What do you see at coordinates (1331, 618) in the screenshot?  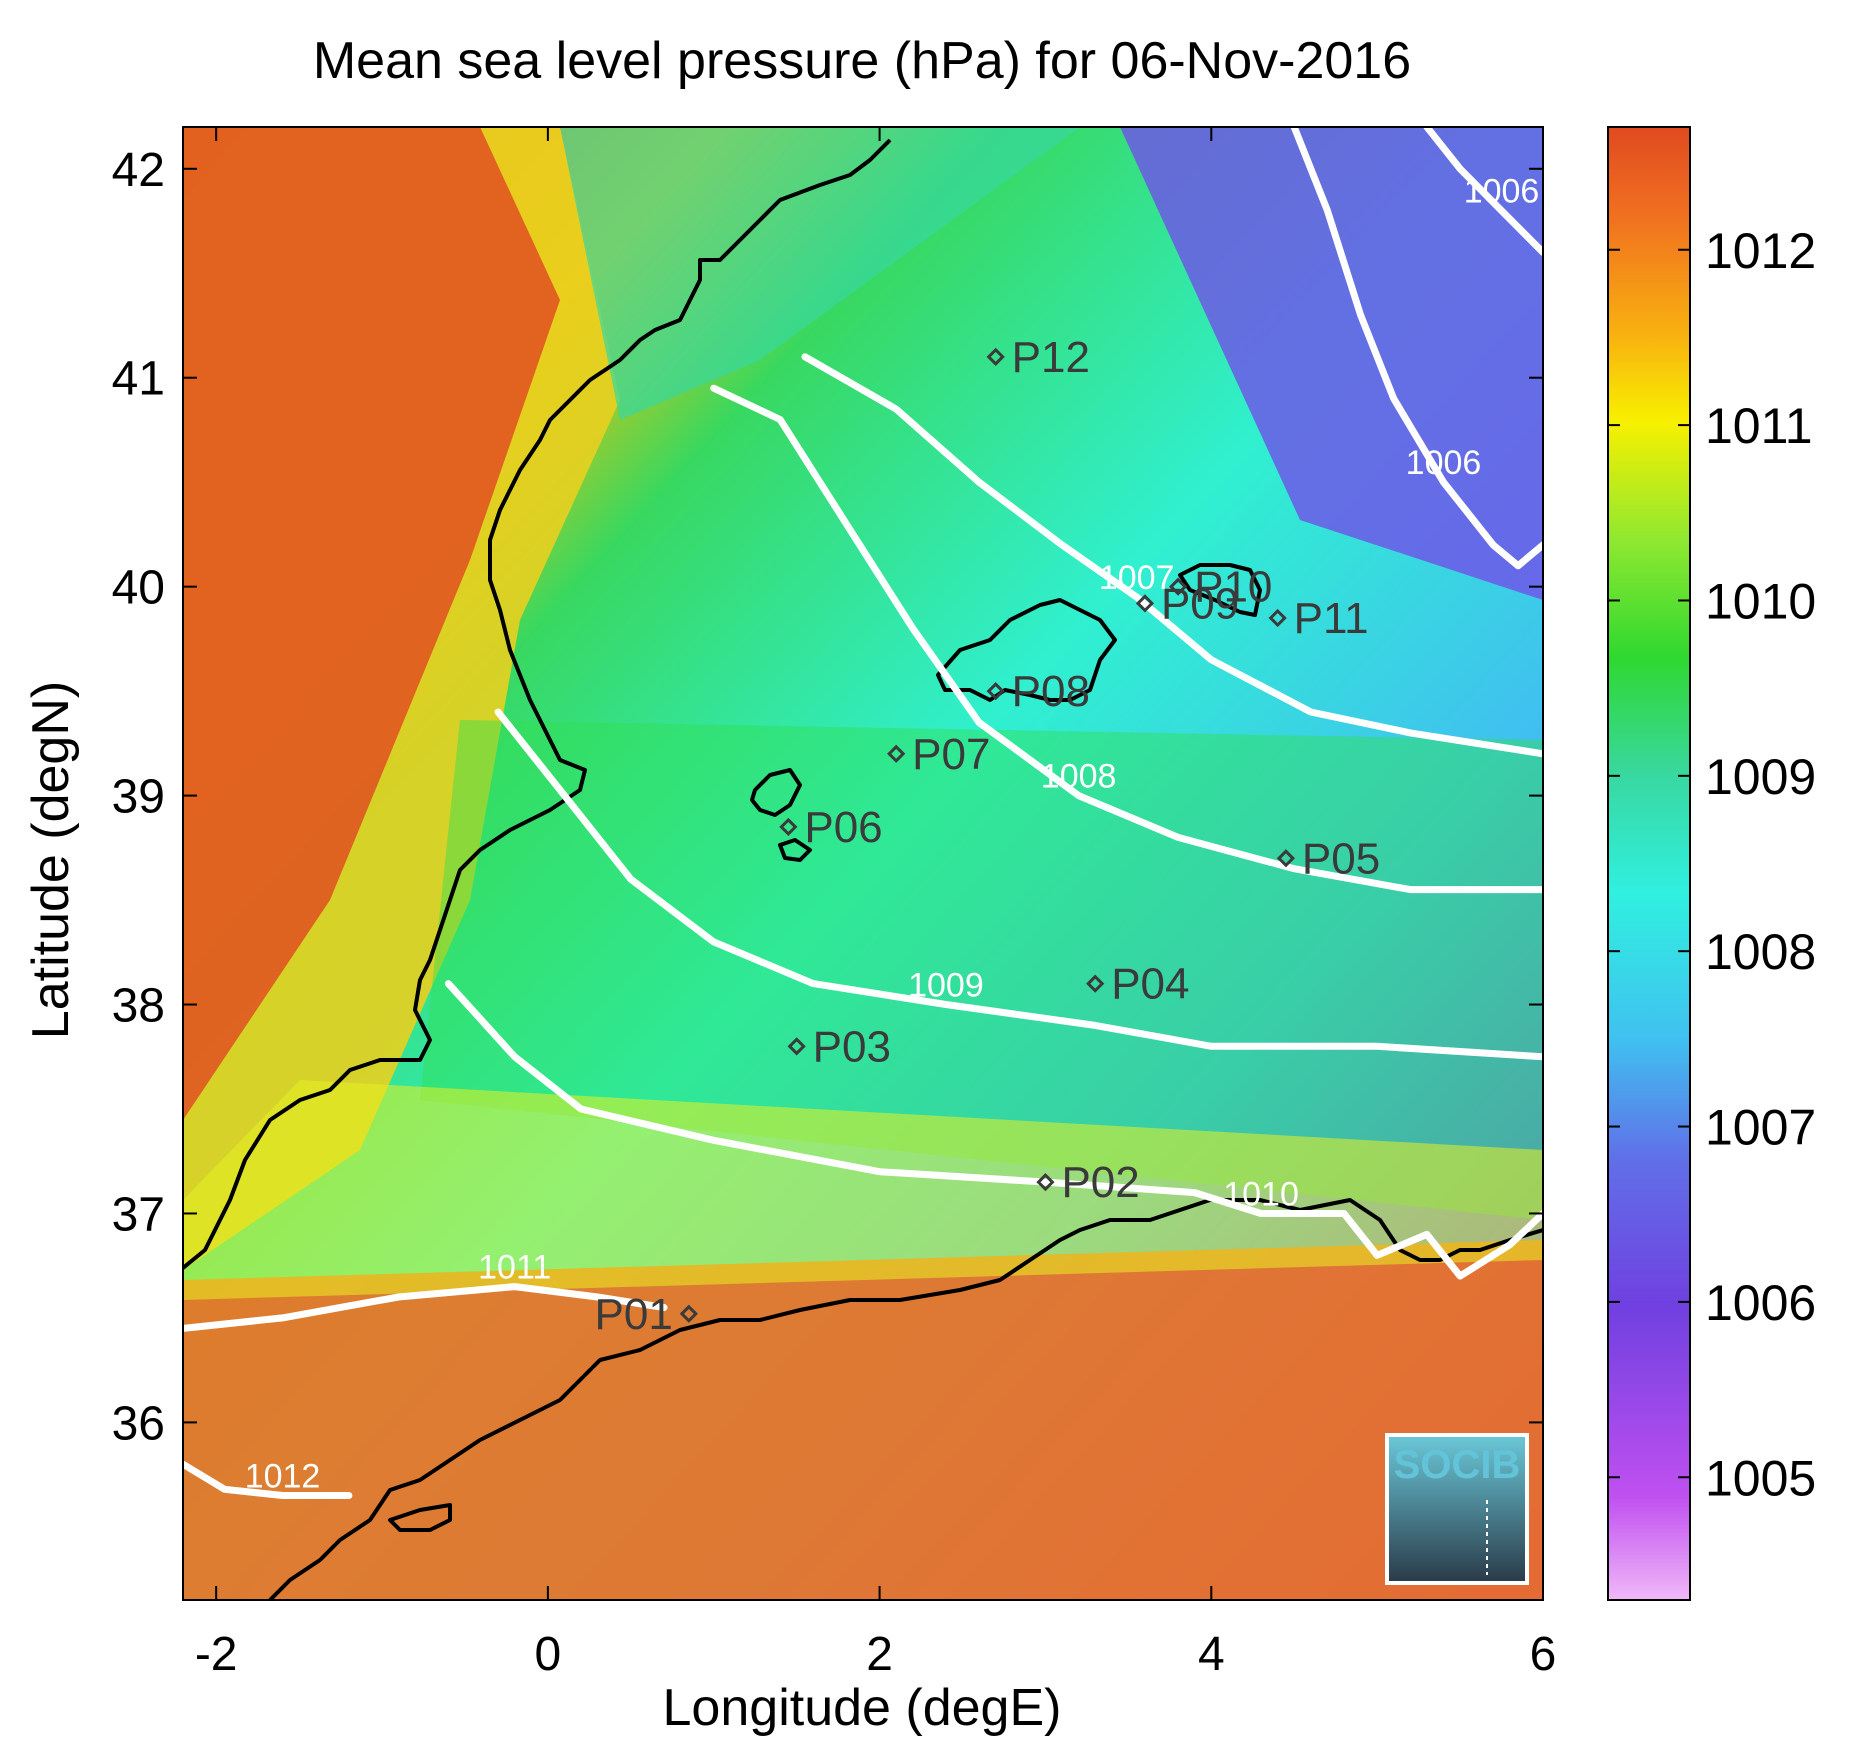 I see `station-label-p11: P11` at bounding box center [1331, 618].